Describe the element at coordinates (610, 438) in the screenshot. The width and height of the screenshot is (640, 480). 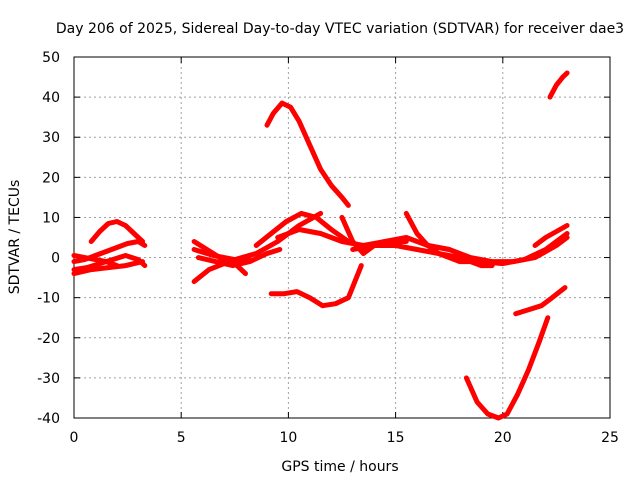
I see `x-tick-label: 25` at that location.